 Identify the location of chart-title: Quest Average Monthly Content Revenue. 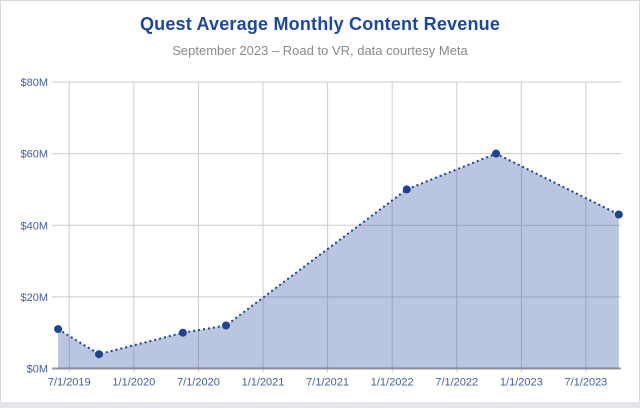
(320, 24).